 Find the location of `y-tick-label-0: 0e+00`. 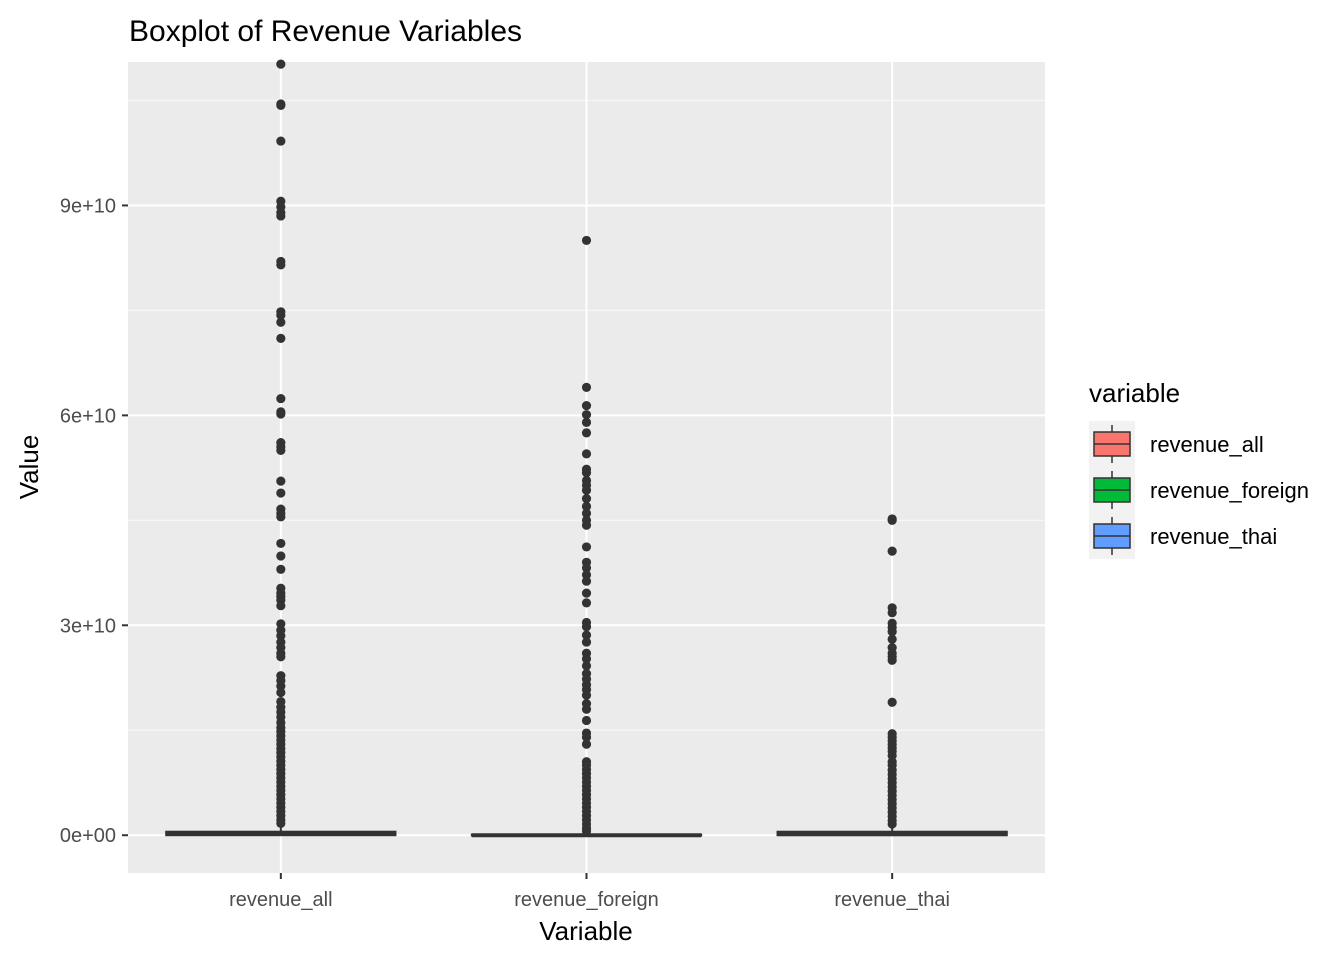

y-tick-label-0: 0e+00 is located at coordinates (88, 836).